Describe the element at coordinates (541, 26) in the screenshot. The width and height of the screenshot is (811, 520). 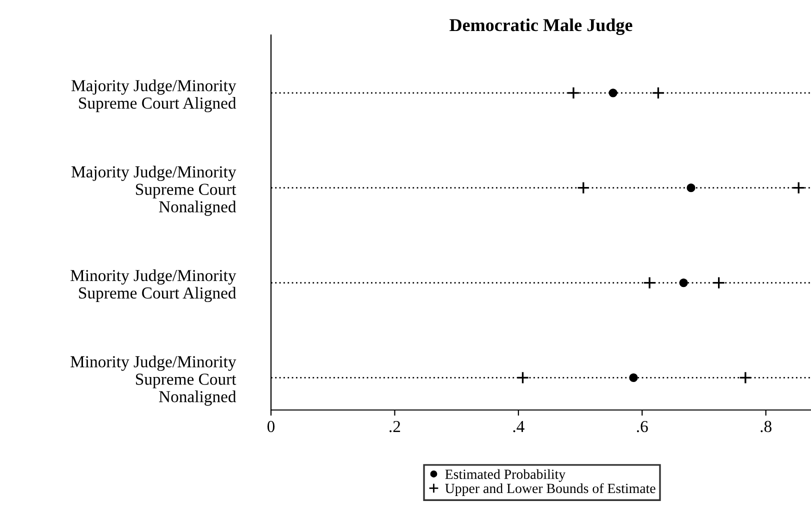
I see `chart-title: Democratic Male Judge` at that location.